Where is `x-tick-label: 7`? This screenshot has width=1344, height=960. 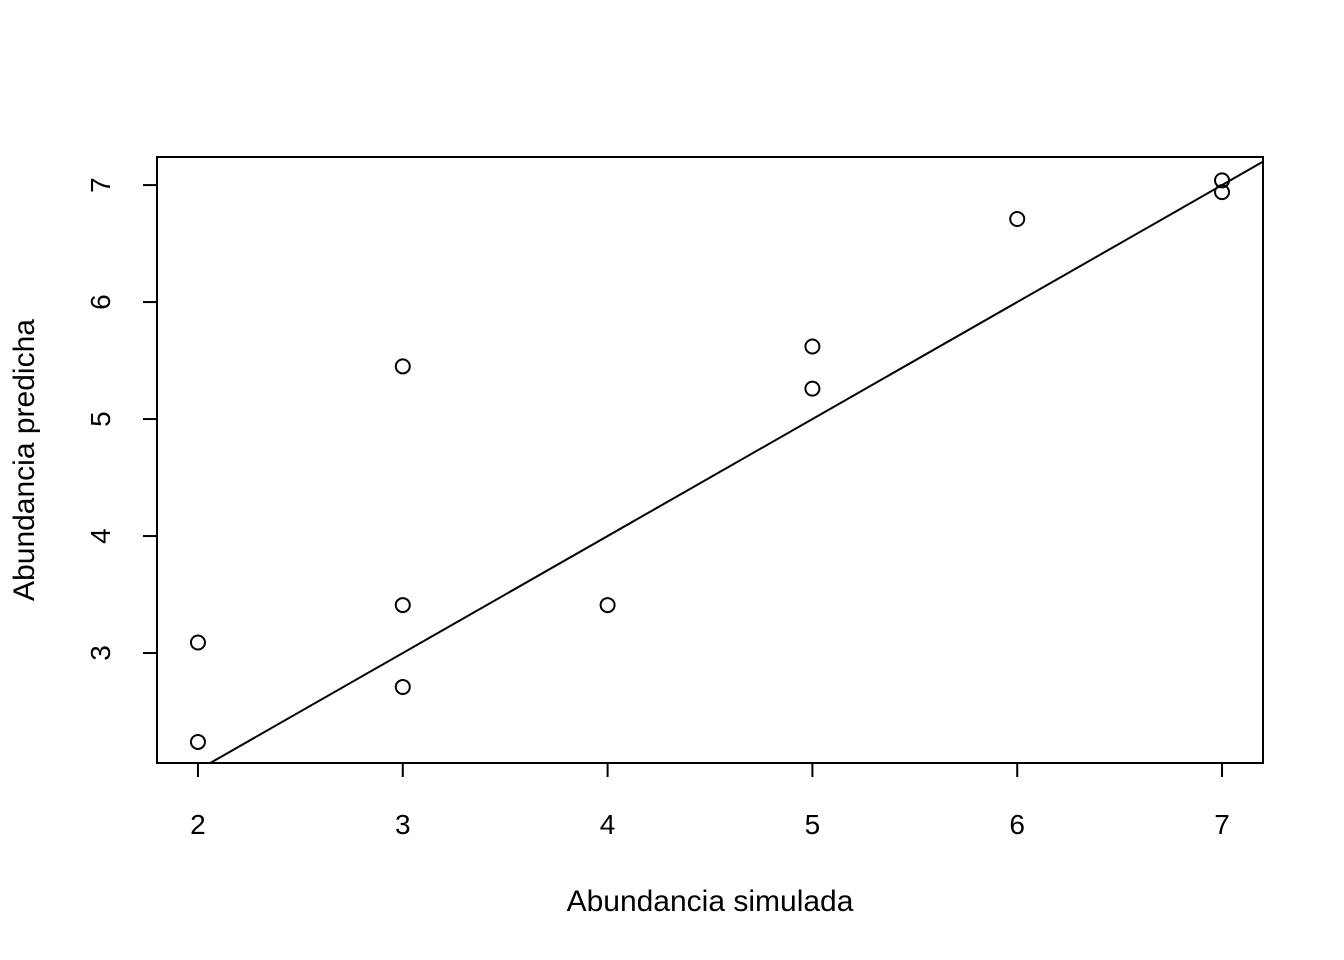
x-tick-label: 7 is located at coordinates (1222, 824).